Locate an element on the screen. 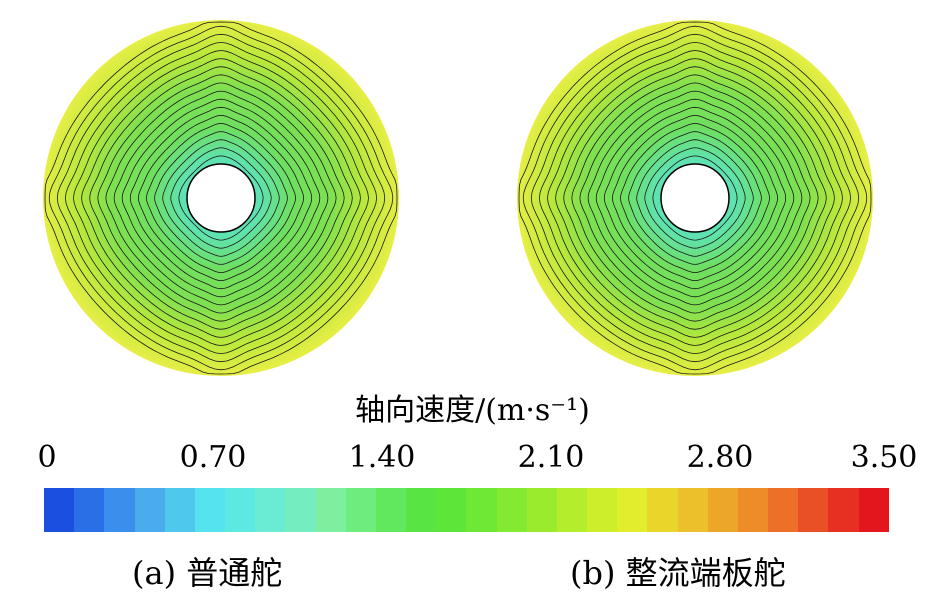 The width and height of the screenshot is (945, 594). colorbar-tick-0: 0 is located at coordinates (47, 457).